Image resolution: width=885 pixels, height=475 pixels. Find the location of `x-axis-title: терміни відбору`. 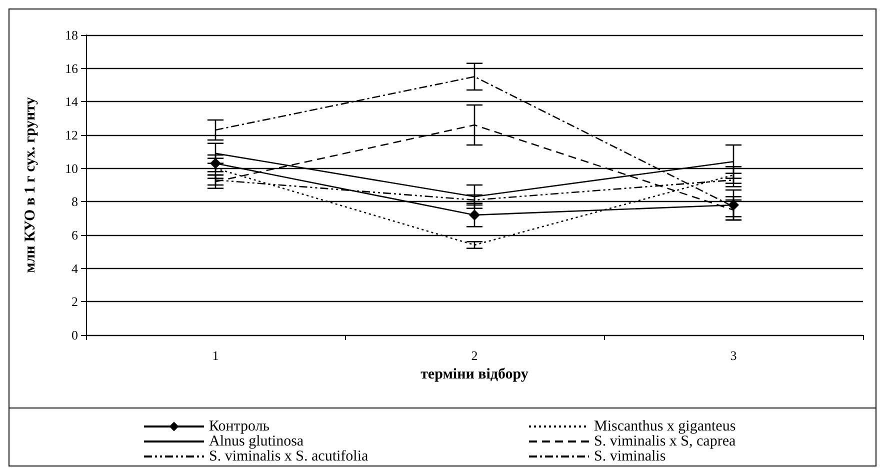

x-axis-title: терміни відбору is located at coordinates (474, 374).